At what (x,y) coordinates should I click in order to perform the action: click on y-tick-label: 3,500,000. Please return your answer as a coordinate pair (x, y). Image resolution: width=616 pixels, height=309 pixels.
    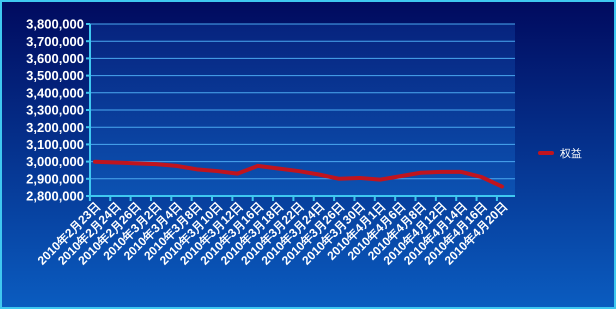
    Looking at the image, I should click on (55, 76).